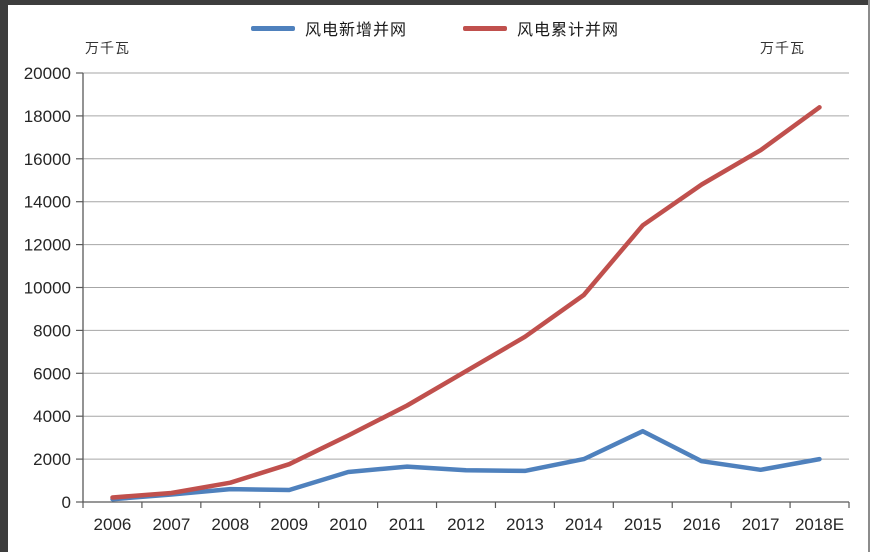 Image resolution: width=870 pixels, height=552 pixels. I want to click on x-axis-tick-label: 2007, so click(171, 524).